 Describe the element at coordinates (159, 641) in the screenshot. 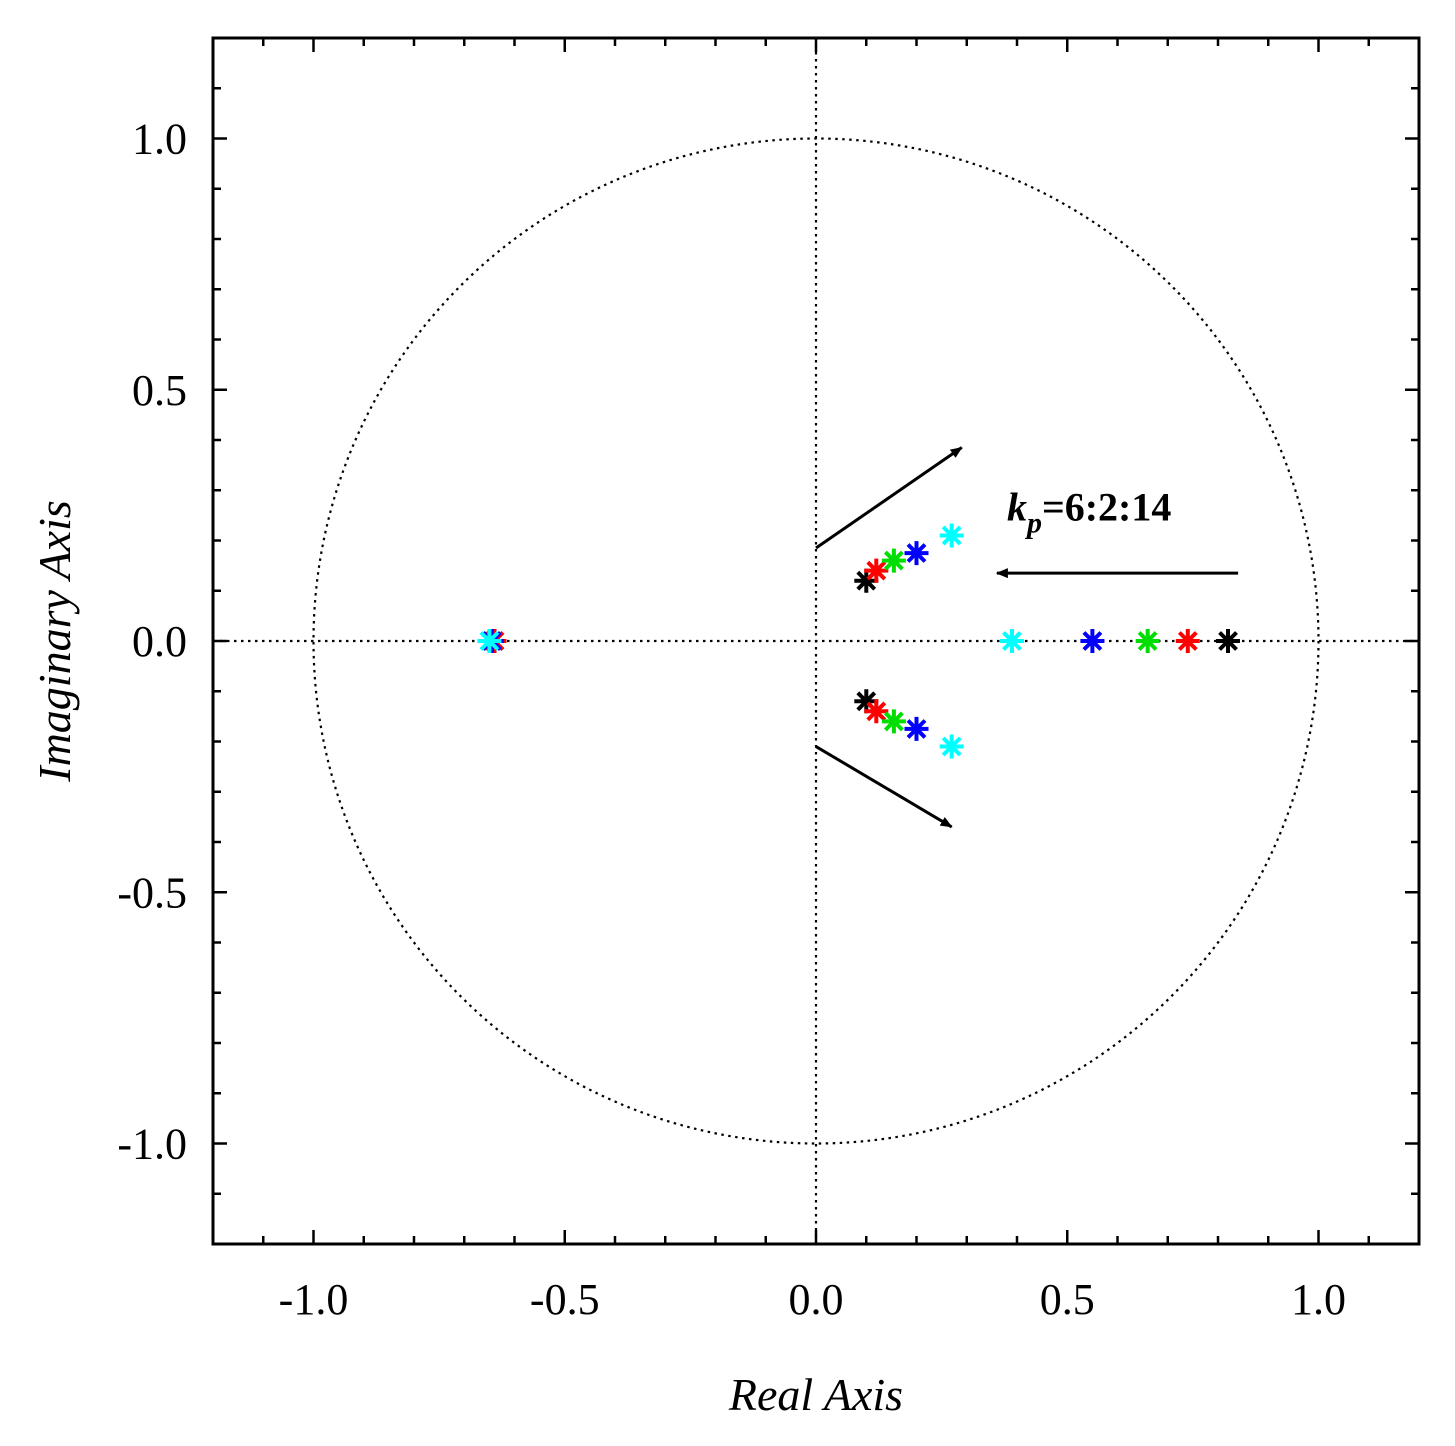

I see `y-tick-label: 0.0` at that location.